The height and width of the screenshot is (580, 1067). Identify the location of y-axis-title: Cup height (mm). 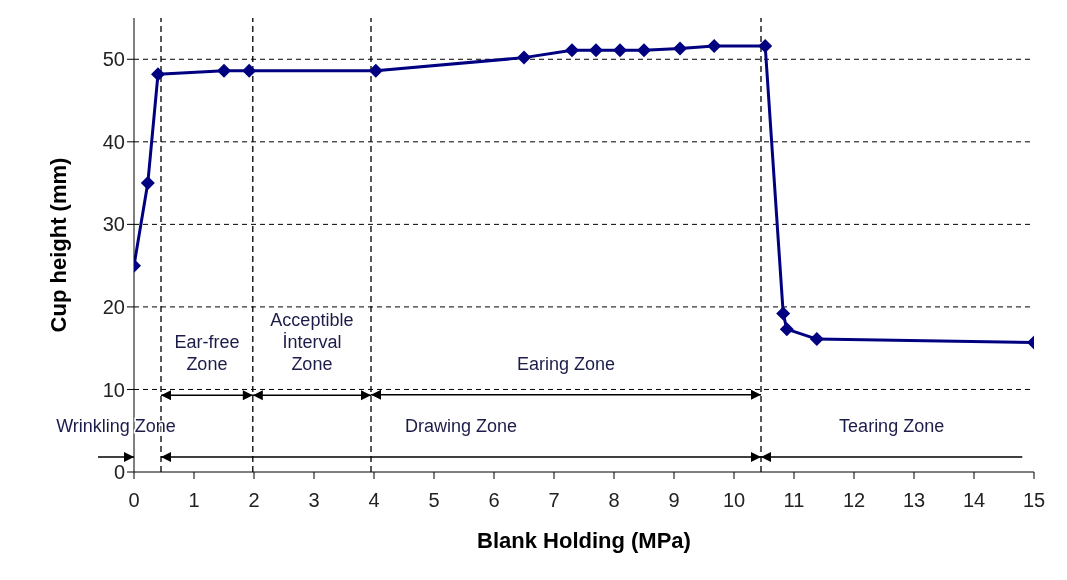
(58, 245).